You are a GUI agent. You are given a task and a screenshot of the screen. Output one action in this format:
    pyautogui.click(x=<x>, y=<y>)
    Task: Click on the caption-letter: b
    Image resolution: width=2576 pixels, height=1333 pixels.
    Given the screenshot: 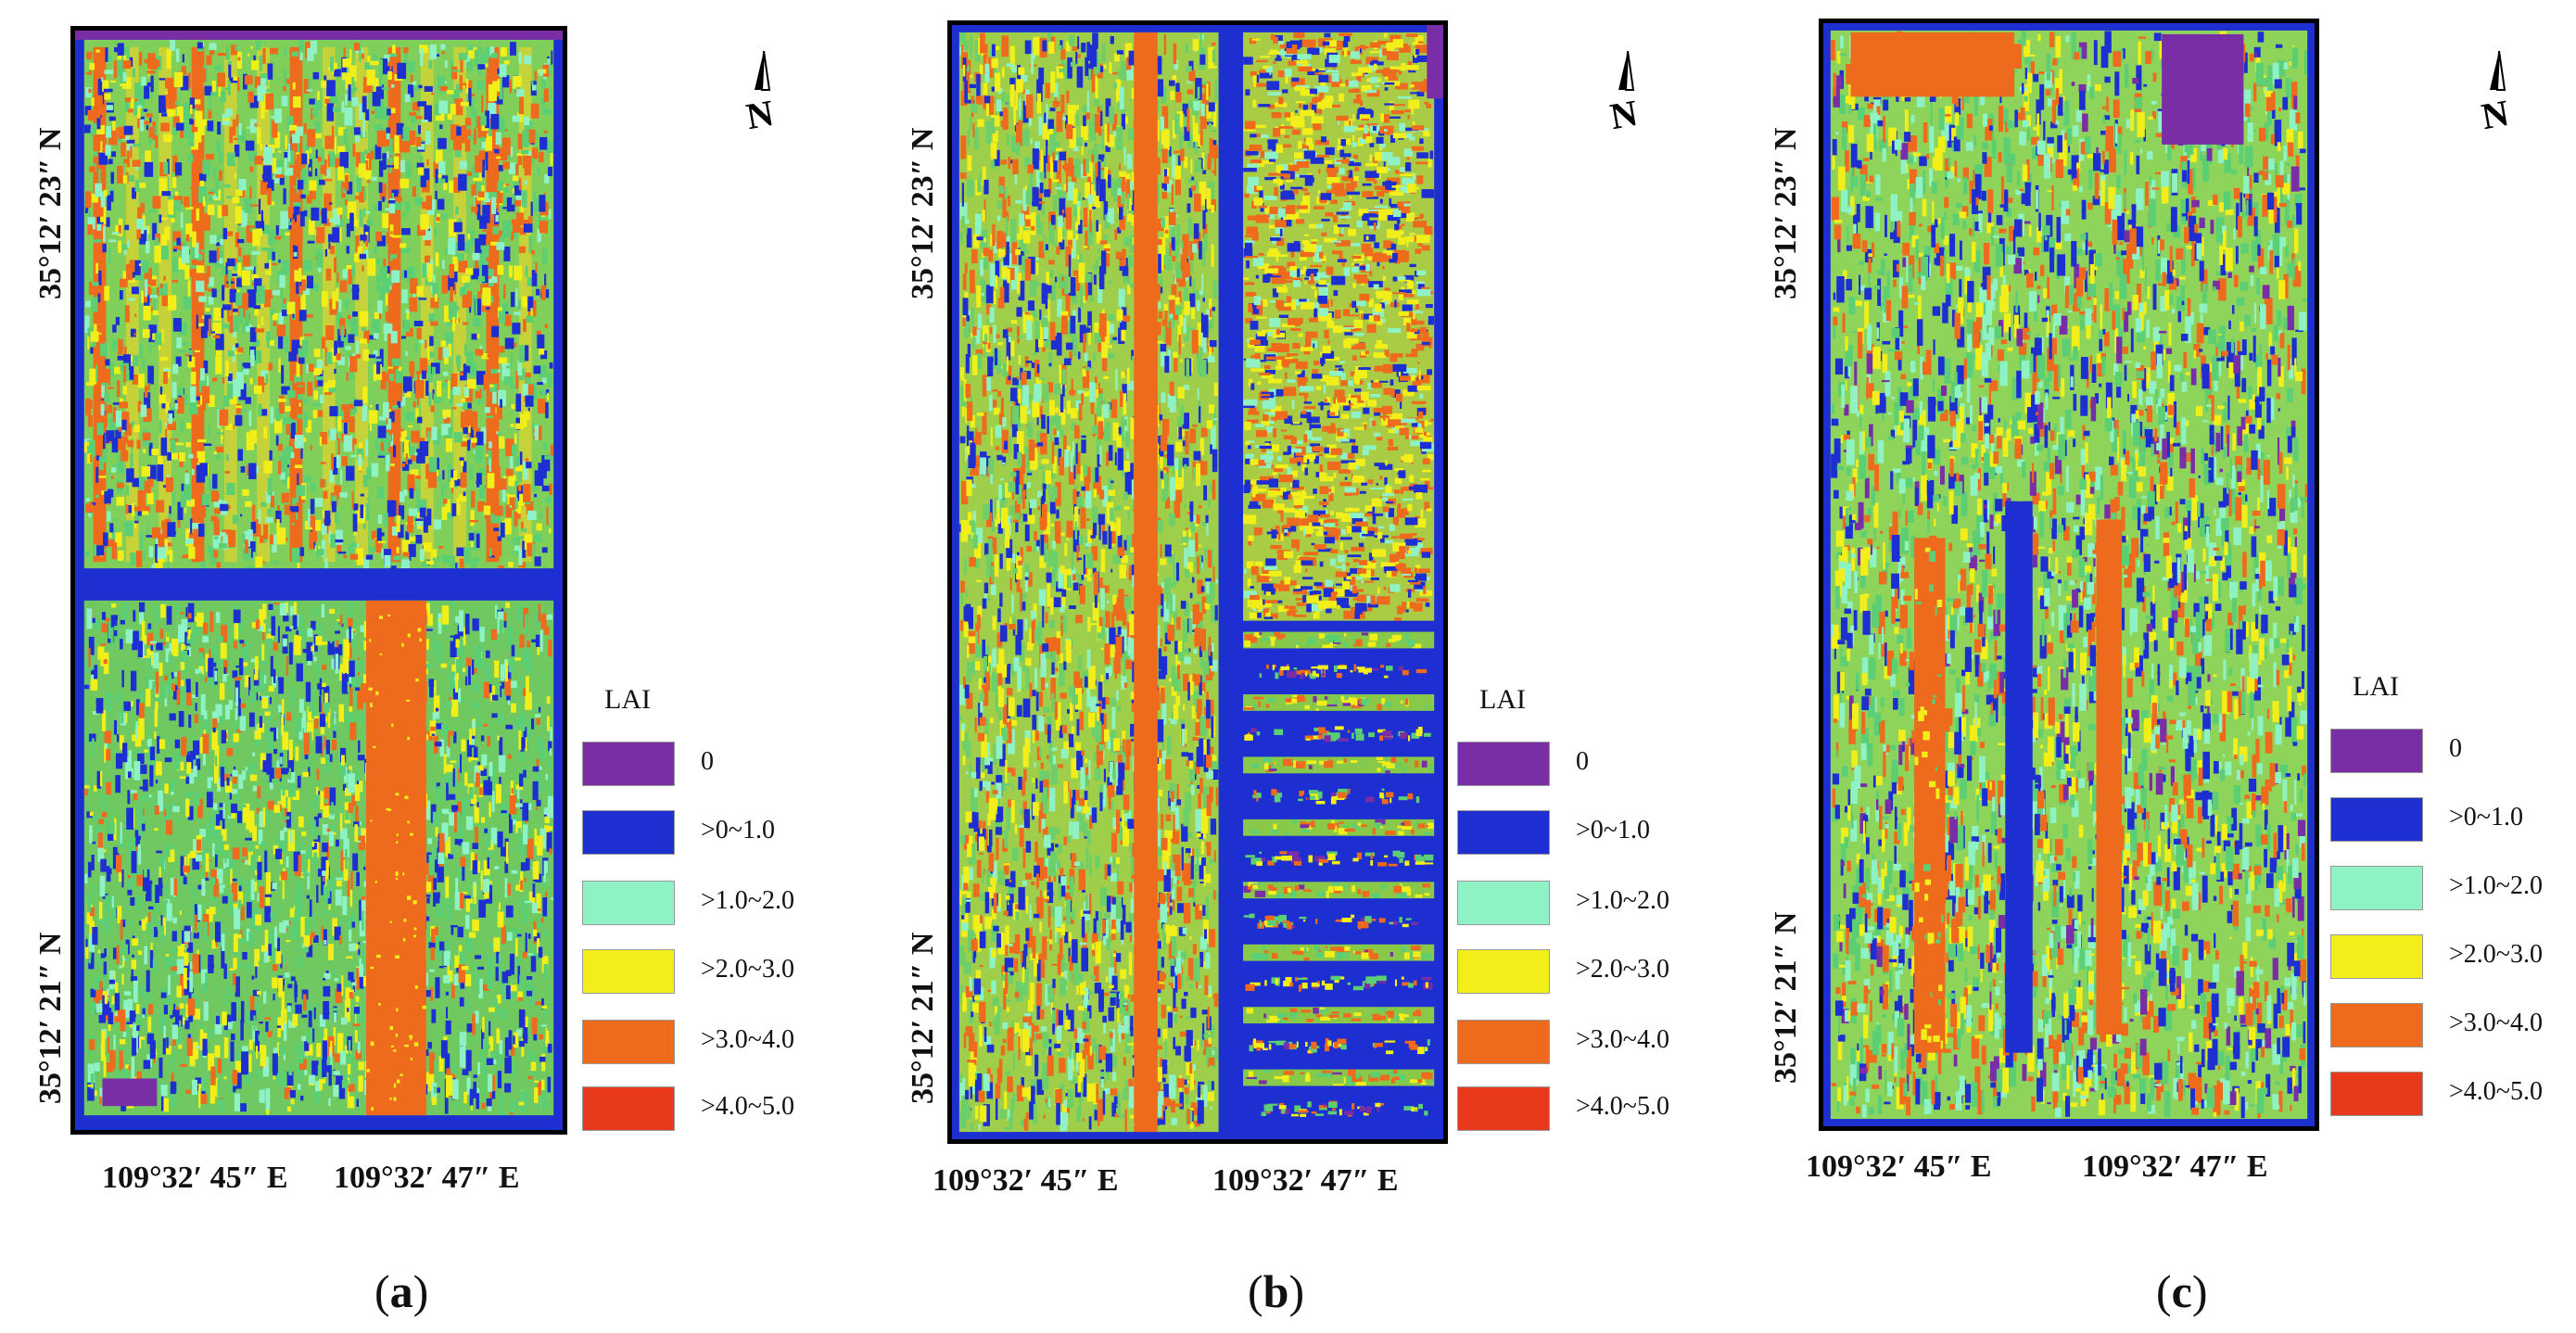 What is the action you would take?
    pyautogui.click(x=1276, y=1291)
    